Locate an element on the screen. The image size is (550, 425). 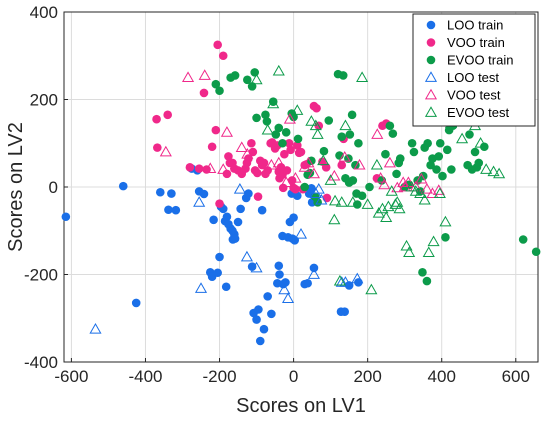
legend-item: VOO test is located at coordinates (462, 95).